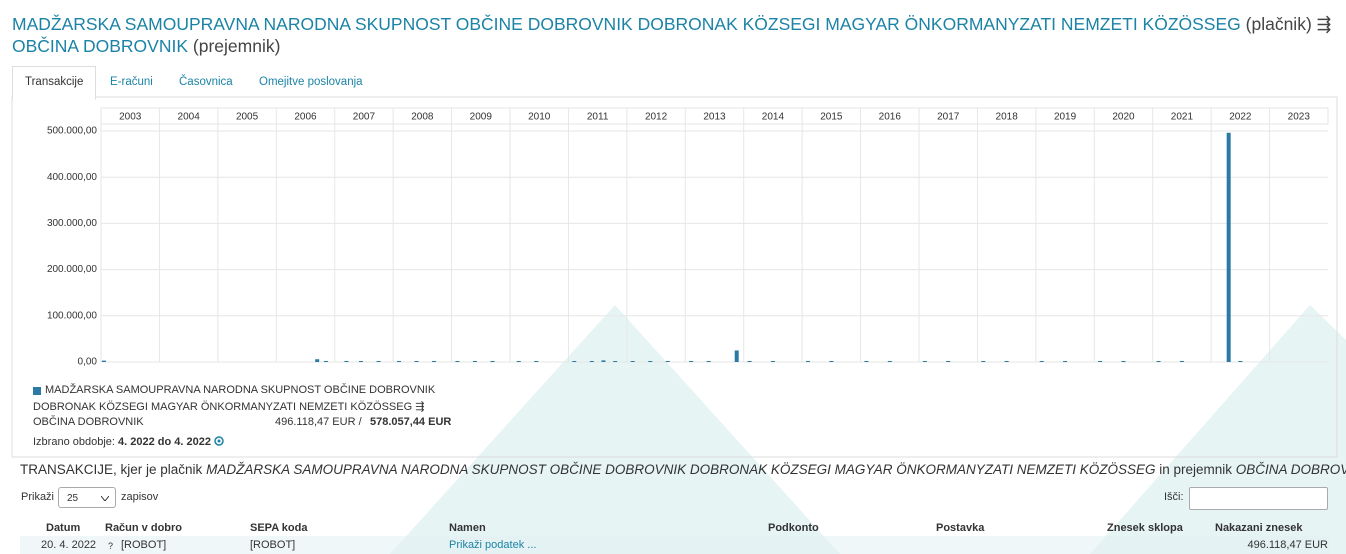  Describe the element at coordinates (63, 528) in the screenshot. I see `column-header: Datum` at that location.